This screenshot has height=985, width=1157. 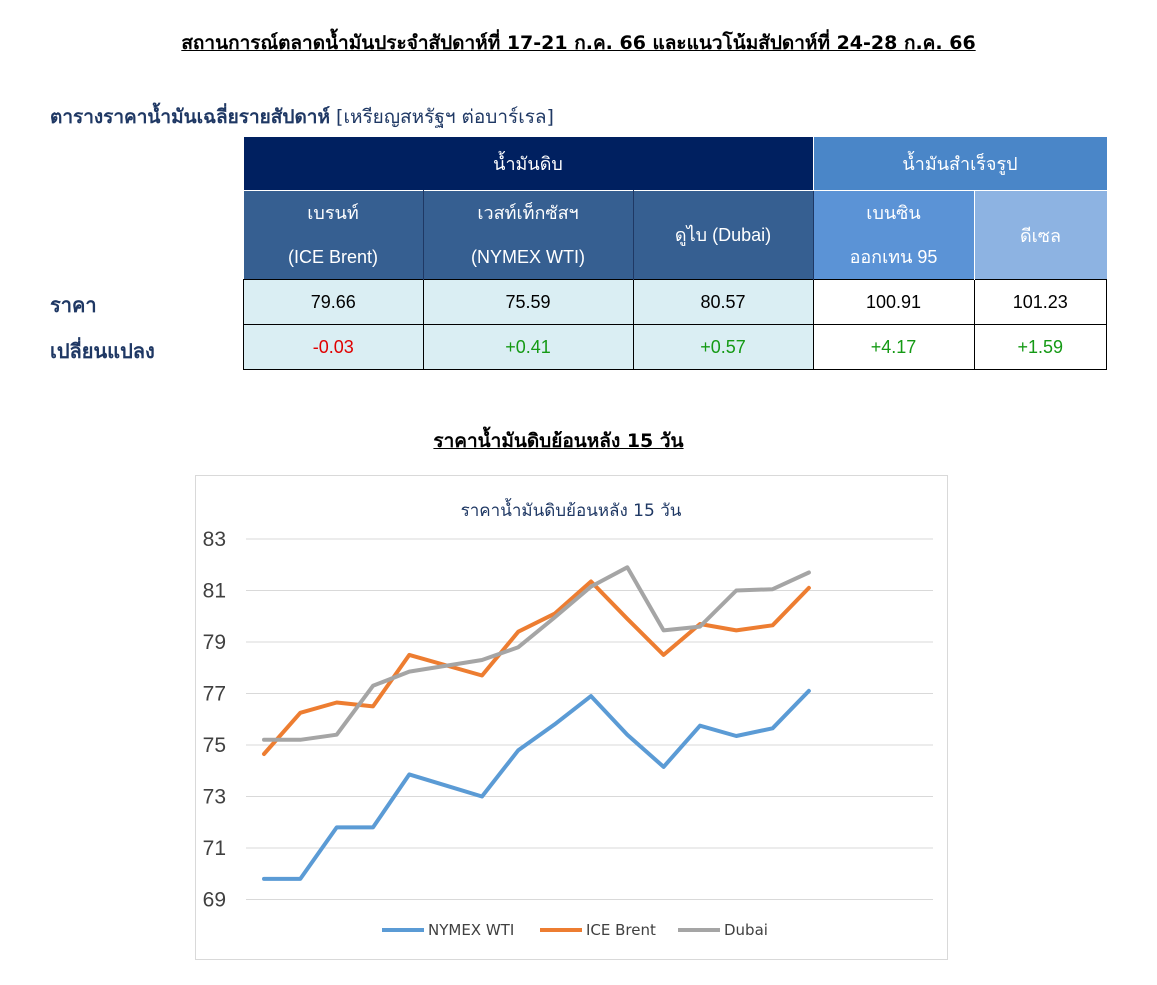 What do you see at coordinates (471, 930) in the screenshot?
I see `legend-label-nymex-wti: NYMEX WTI` at bounding box center [471, 930].